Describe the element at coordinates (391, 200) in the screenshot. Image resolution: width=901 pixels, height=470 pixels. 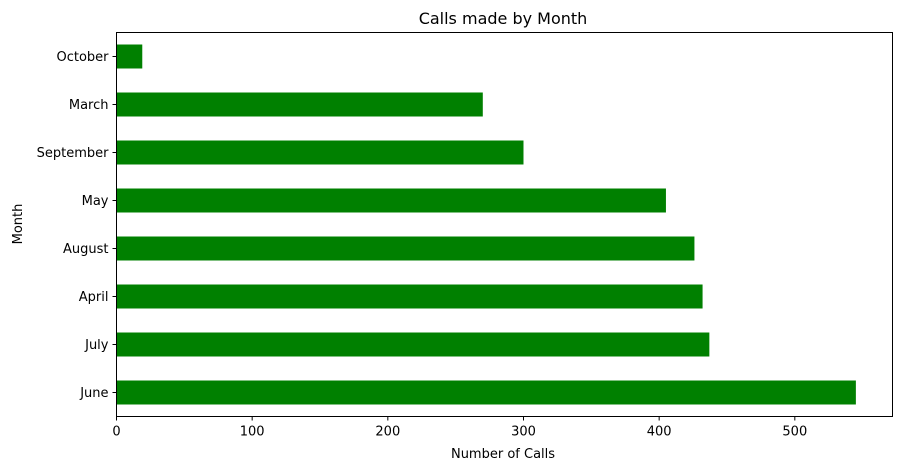
I see `bar-may` at that location.